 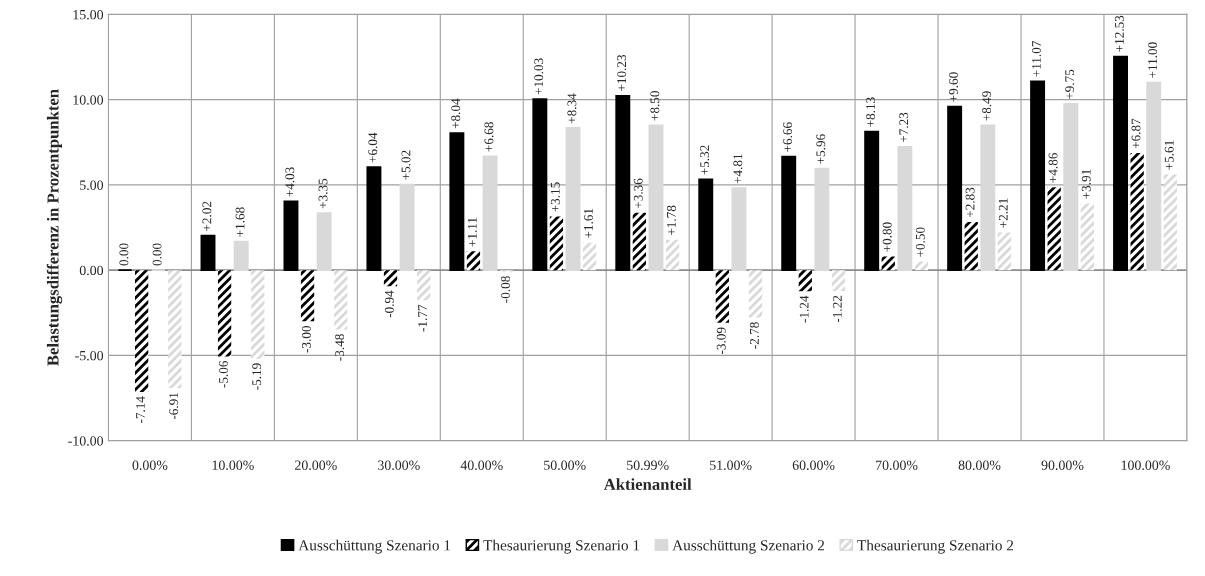 What do you see at coordinates (150, 465) in the screenshot?
I see `x-tick-label: 0.00%` at bounding box center [150, 465].